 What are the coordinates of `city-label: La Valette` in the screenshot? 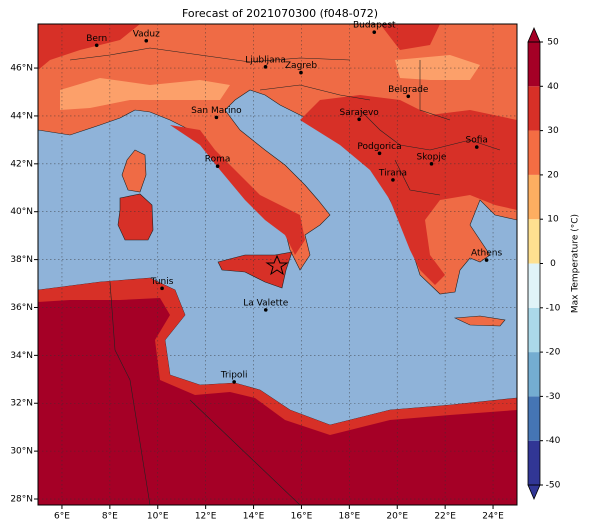 It's located at (265, 303).